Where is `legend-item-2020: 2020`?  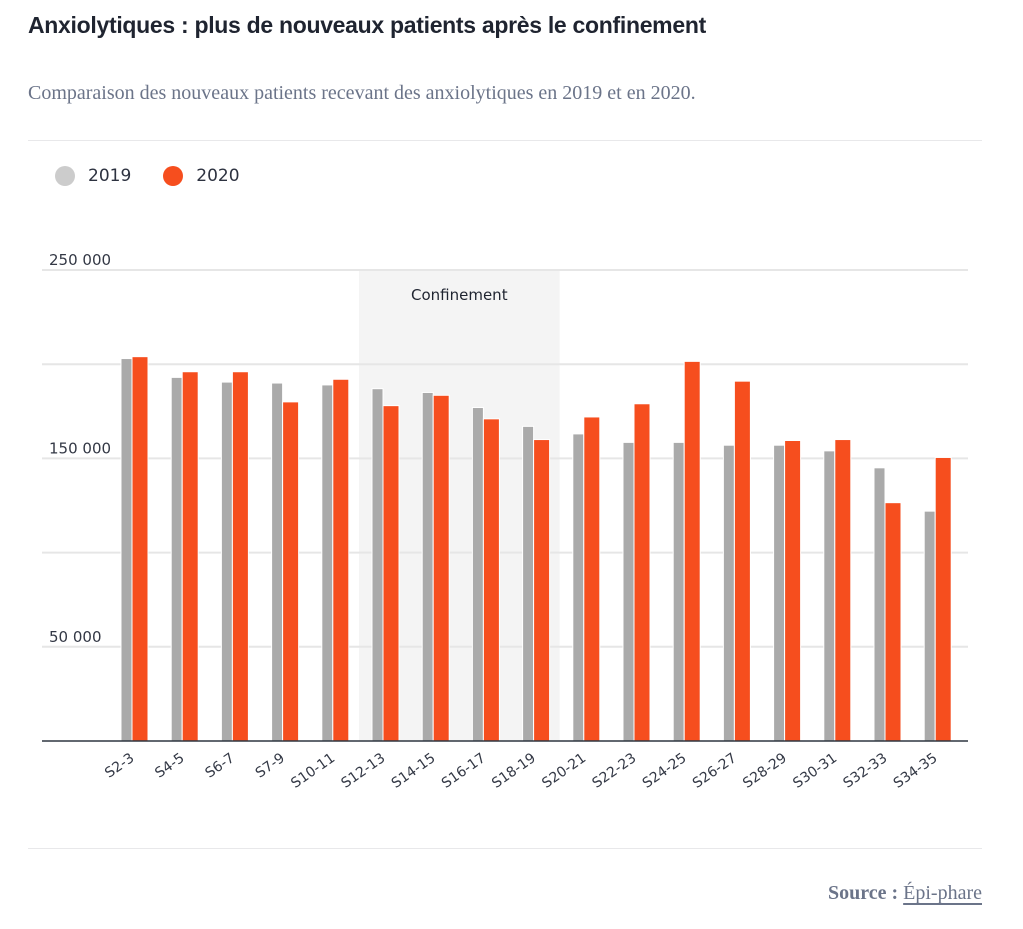
legend-item-2020: 2020 is located at coordinates (201, 176).